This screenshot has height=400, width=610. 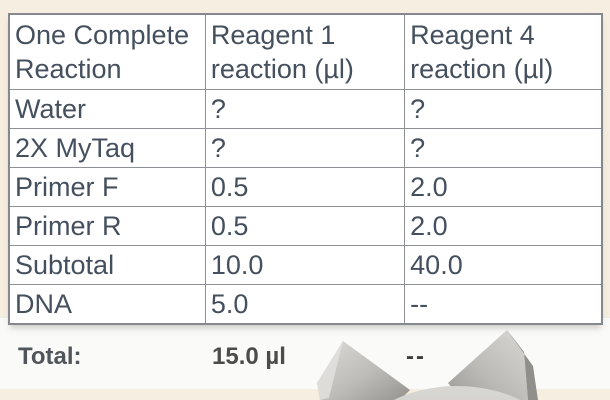 What do you see at coordinates (503, 304) in the screenshot?
I see `reagent4-value: --` at bounding box center [503, 304].